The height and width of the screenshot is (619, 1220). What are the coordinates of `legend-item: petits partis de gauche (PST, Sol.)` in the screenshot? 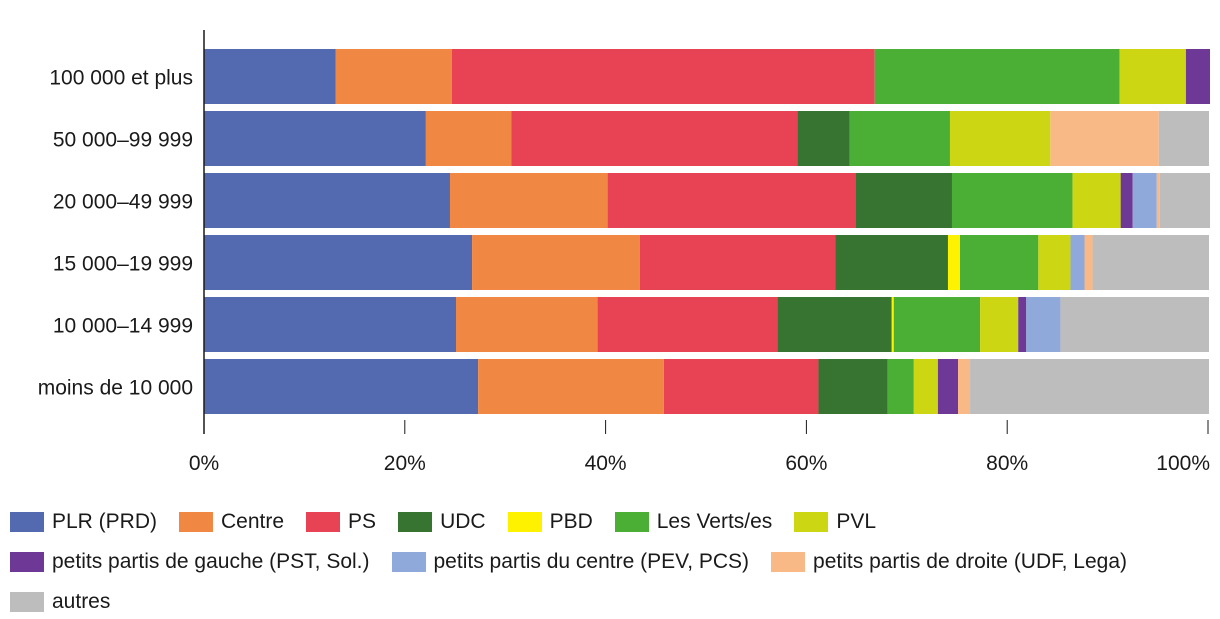 It's located at (190, 562).